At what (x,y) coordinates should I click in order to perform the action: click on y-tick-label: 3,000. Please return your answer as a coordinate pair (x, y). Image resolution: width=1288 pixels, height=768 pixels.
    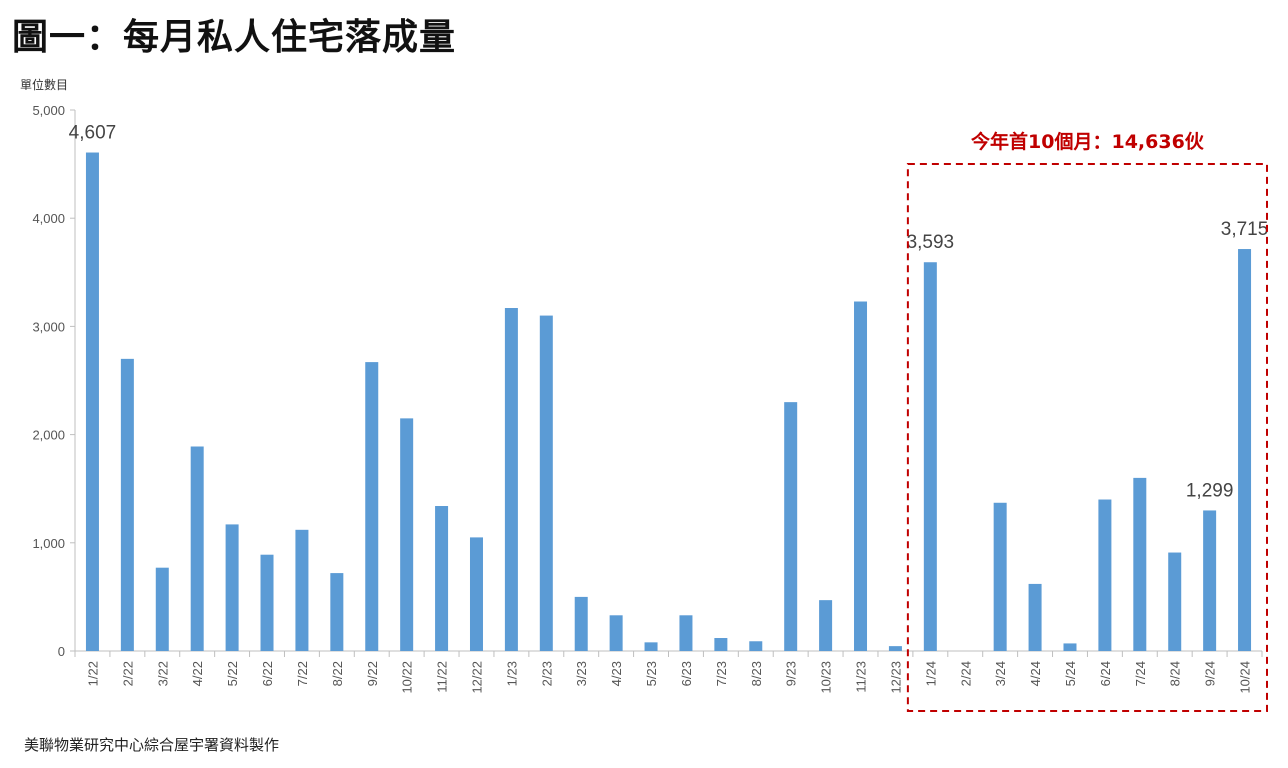
    Looking at the image, I should click on (48, 326).